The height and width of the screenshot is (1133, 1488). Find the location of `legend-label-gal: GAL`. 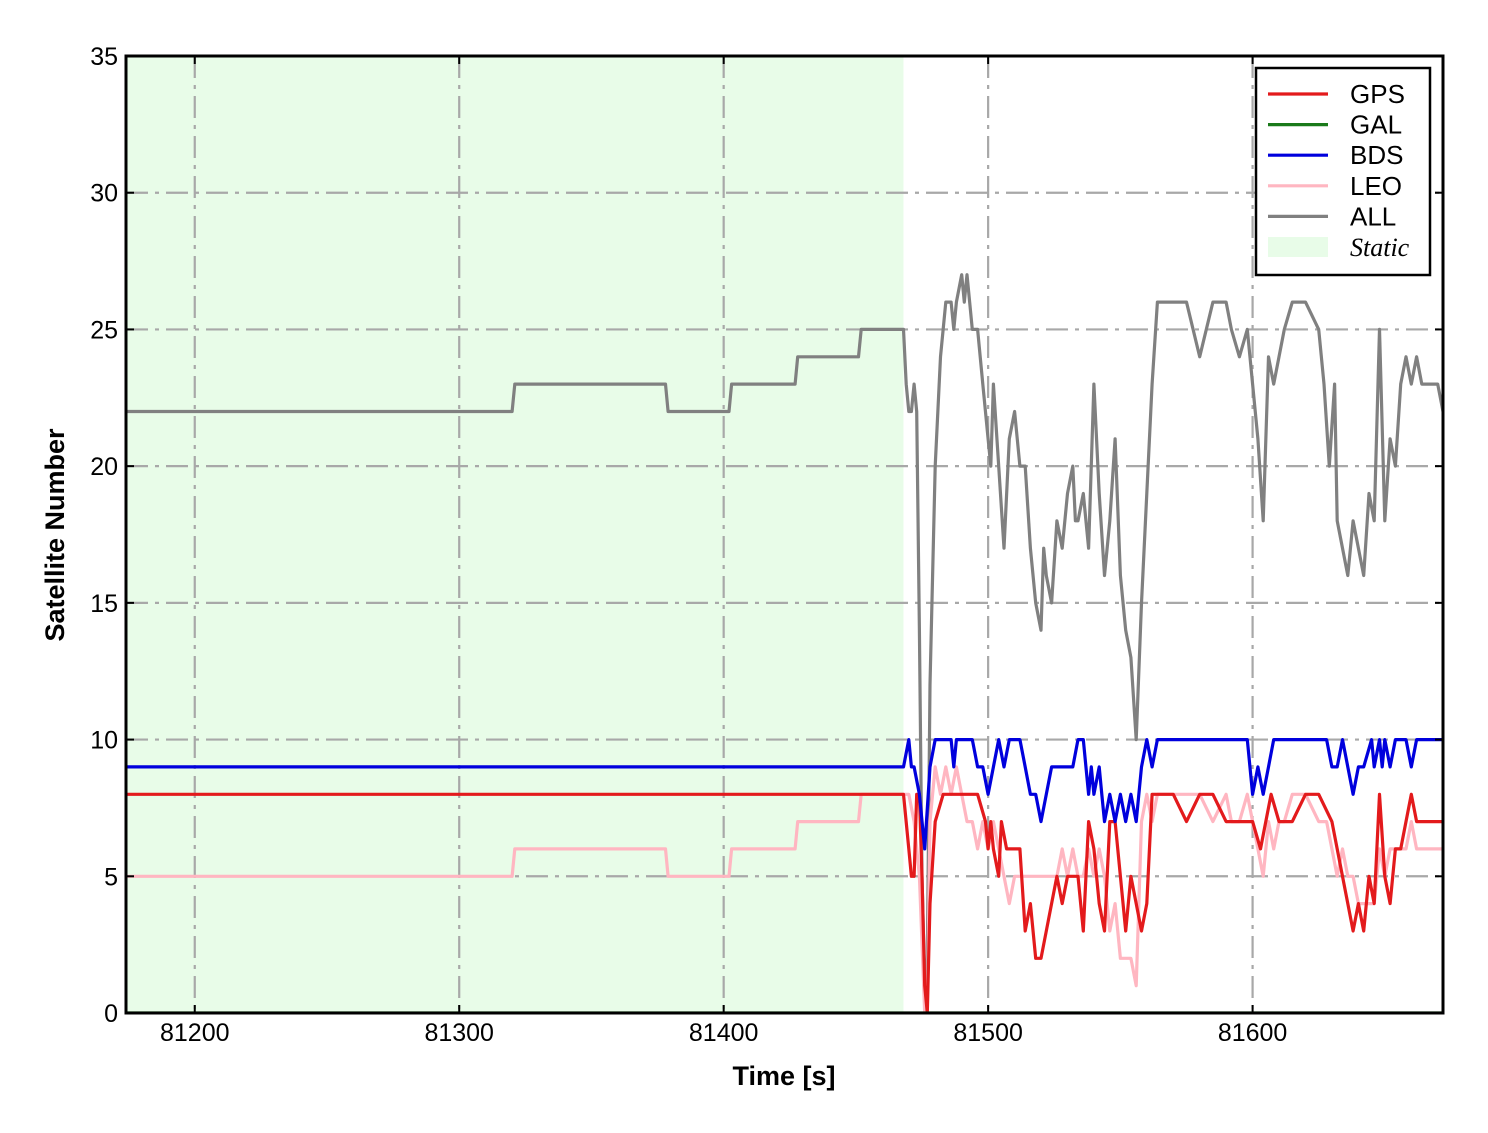

legend-label-gal: GAL is located at coordinates (1376, 125).